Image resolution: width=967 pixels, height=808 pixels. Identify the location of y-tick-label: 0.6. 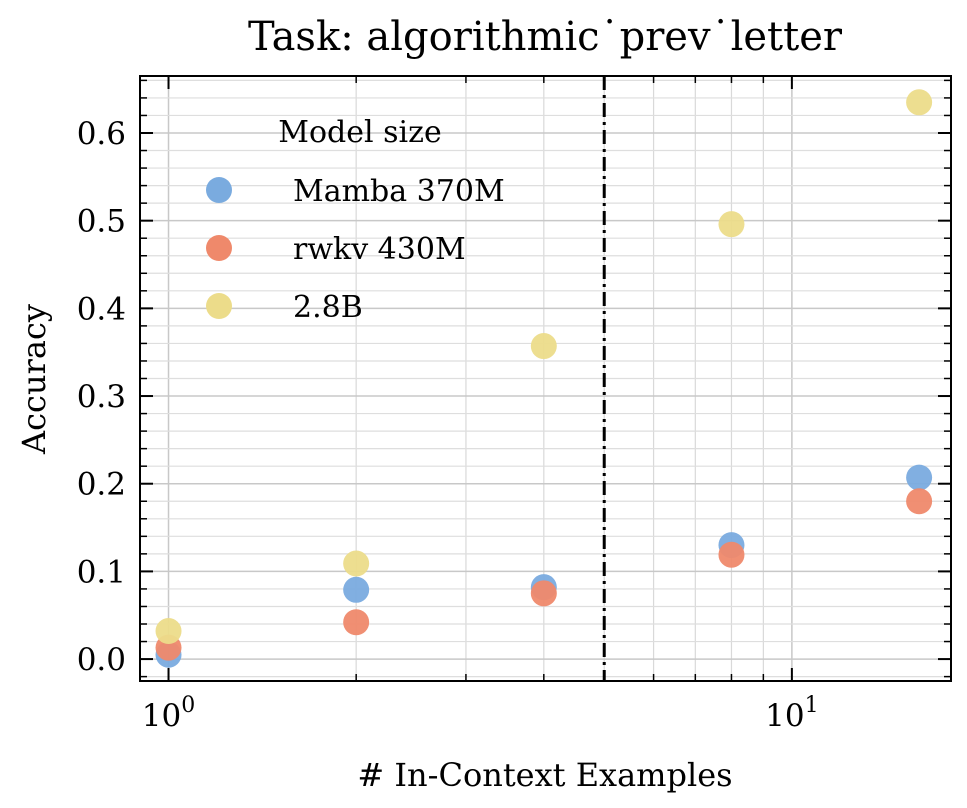
(101, 134).